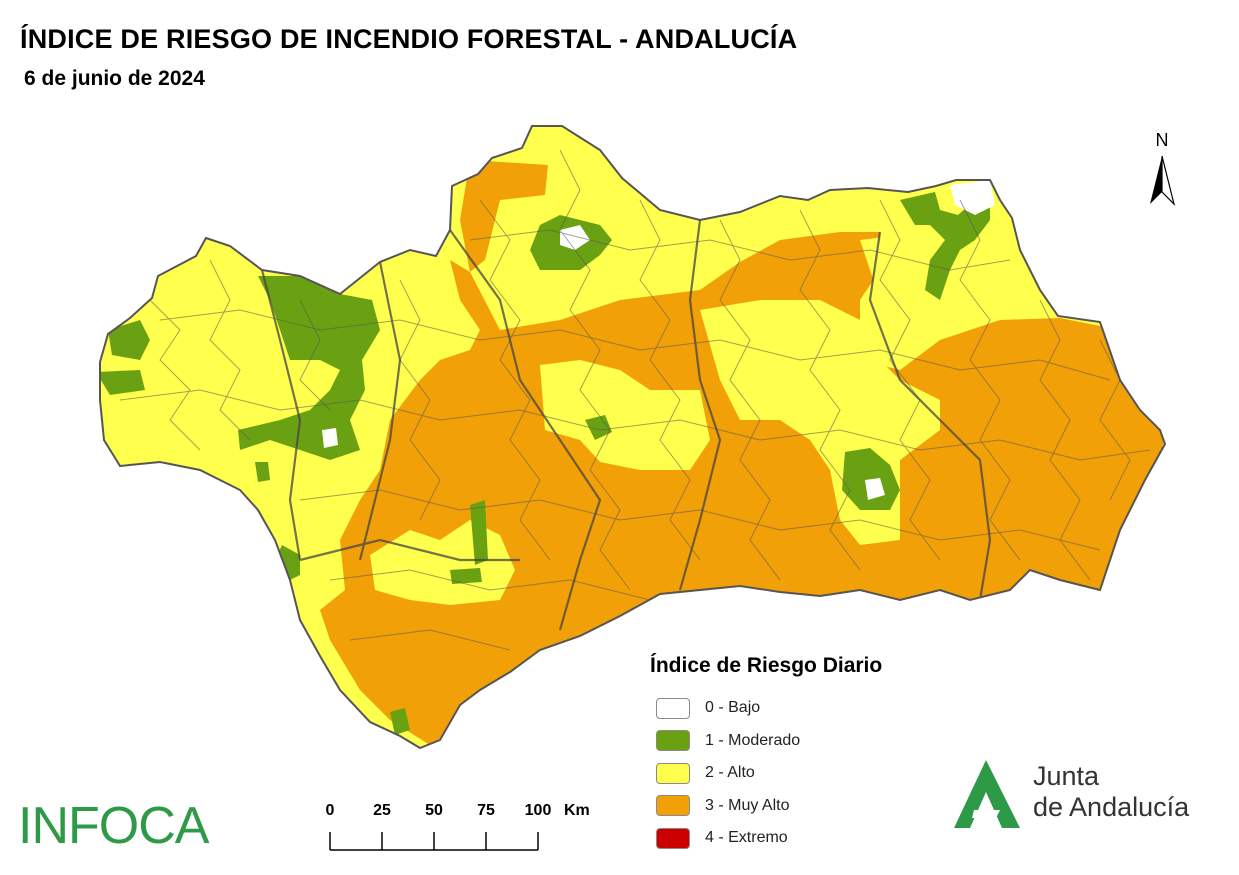  Describe the element at coordinates (1163, 180) in the screenshot. I see `north-arrow-icon` at that location.